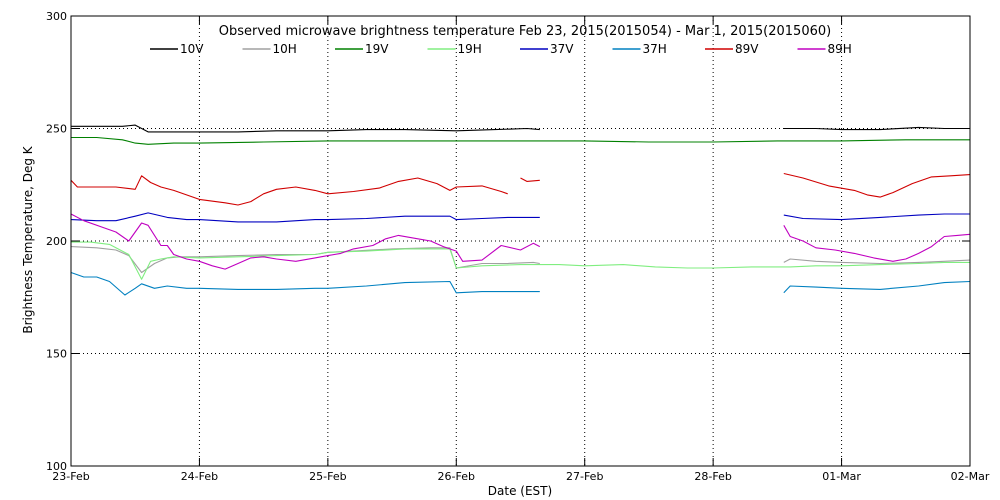 This screenshot has width=1000, height=500. I want to click on x-tick-label: 27-Feb, so click(584, 476).